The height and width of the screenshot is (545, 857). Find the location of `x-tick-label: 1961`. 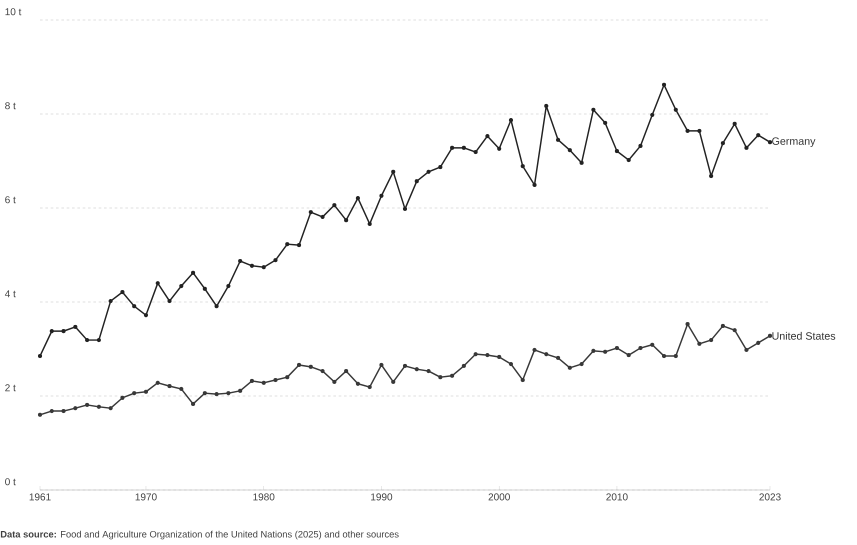

x-tick-label: 1961 is located at coordinates (40, 496).